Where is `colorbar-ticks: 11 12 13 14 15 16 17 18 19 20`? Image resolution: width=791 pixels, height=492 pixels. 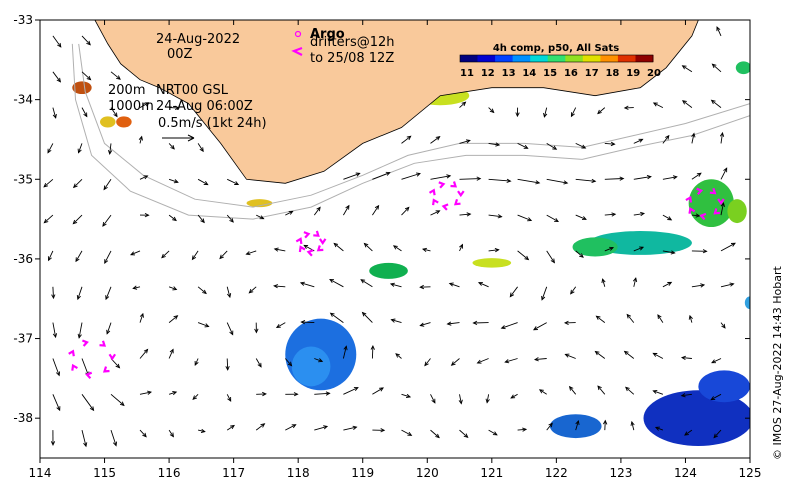
colorbar-ticks: 11 12 13 14 15 16 17 18 19 20 is located at coordinates (560, 73).